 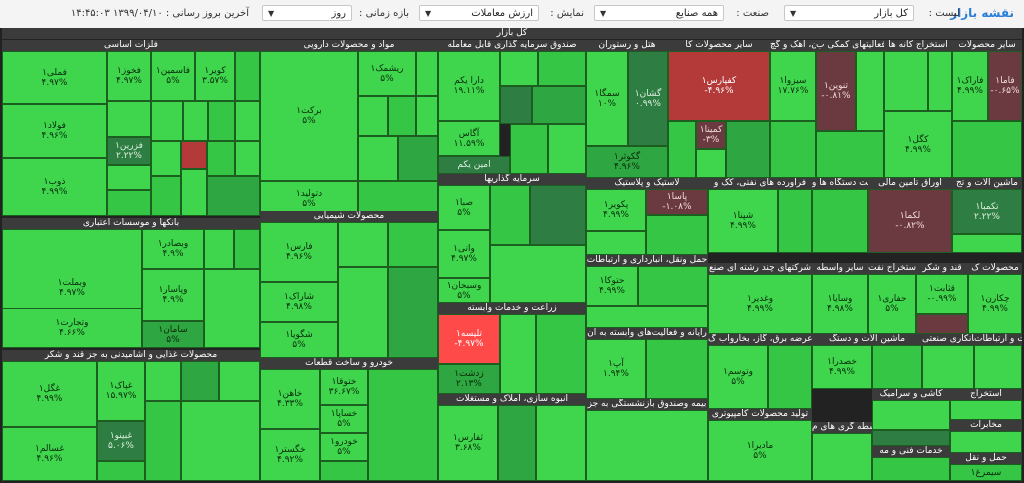 What do you see at coordinates (72, 328) in the screenshot?
I see `stock-tile: وتجارت۱ ۴.۶۶%` at bounding box center [72, 328].